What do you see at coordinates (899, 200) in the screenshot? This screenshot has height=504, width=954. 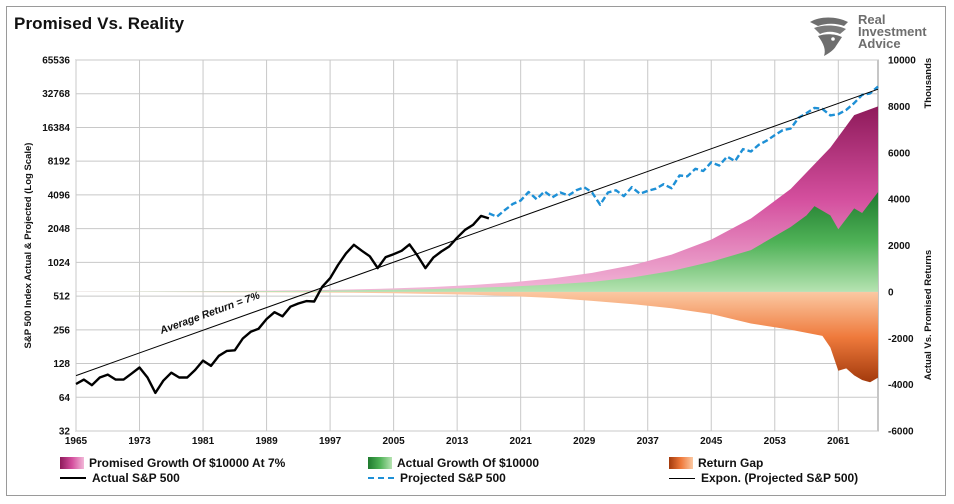 I see `right-tick-label: 4000` at bounding box center [899, 200].